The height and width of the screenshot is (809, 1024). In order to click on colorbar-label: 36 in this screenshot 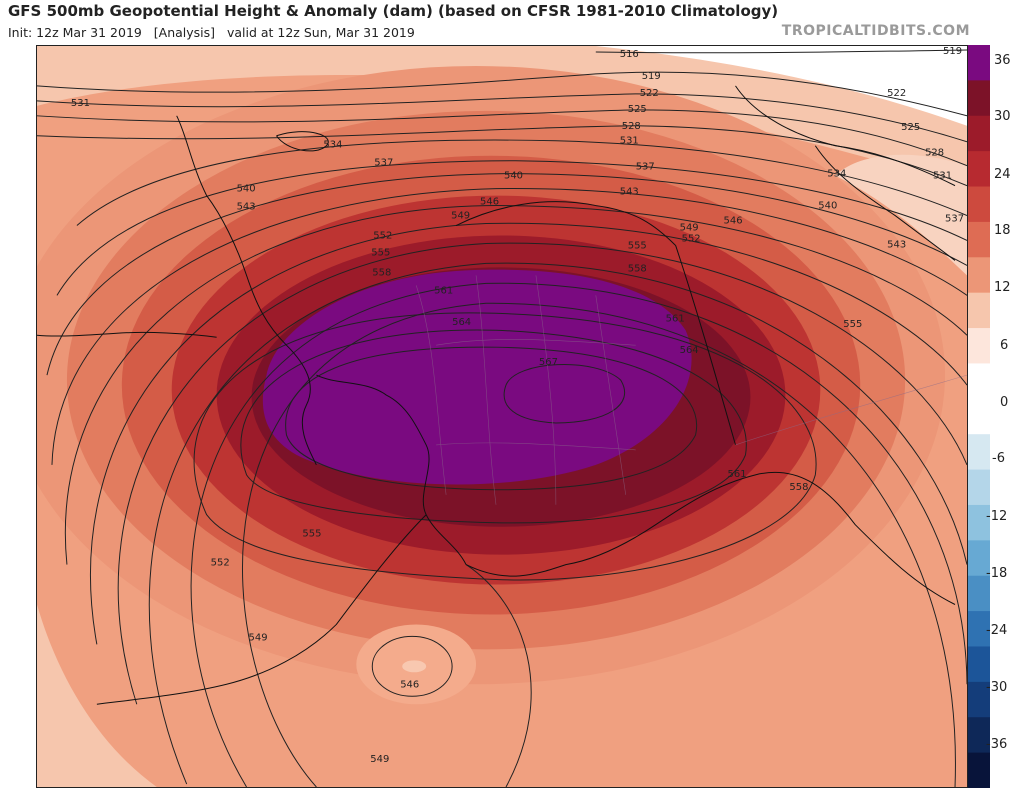, I will do `click(1002, 60)`.